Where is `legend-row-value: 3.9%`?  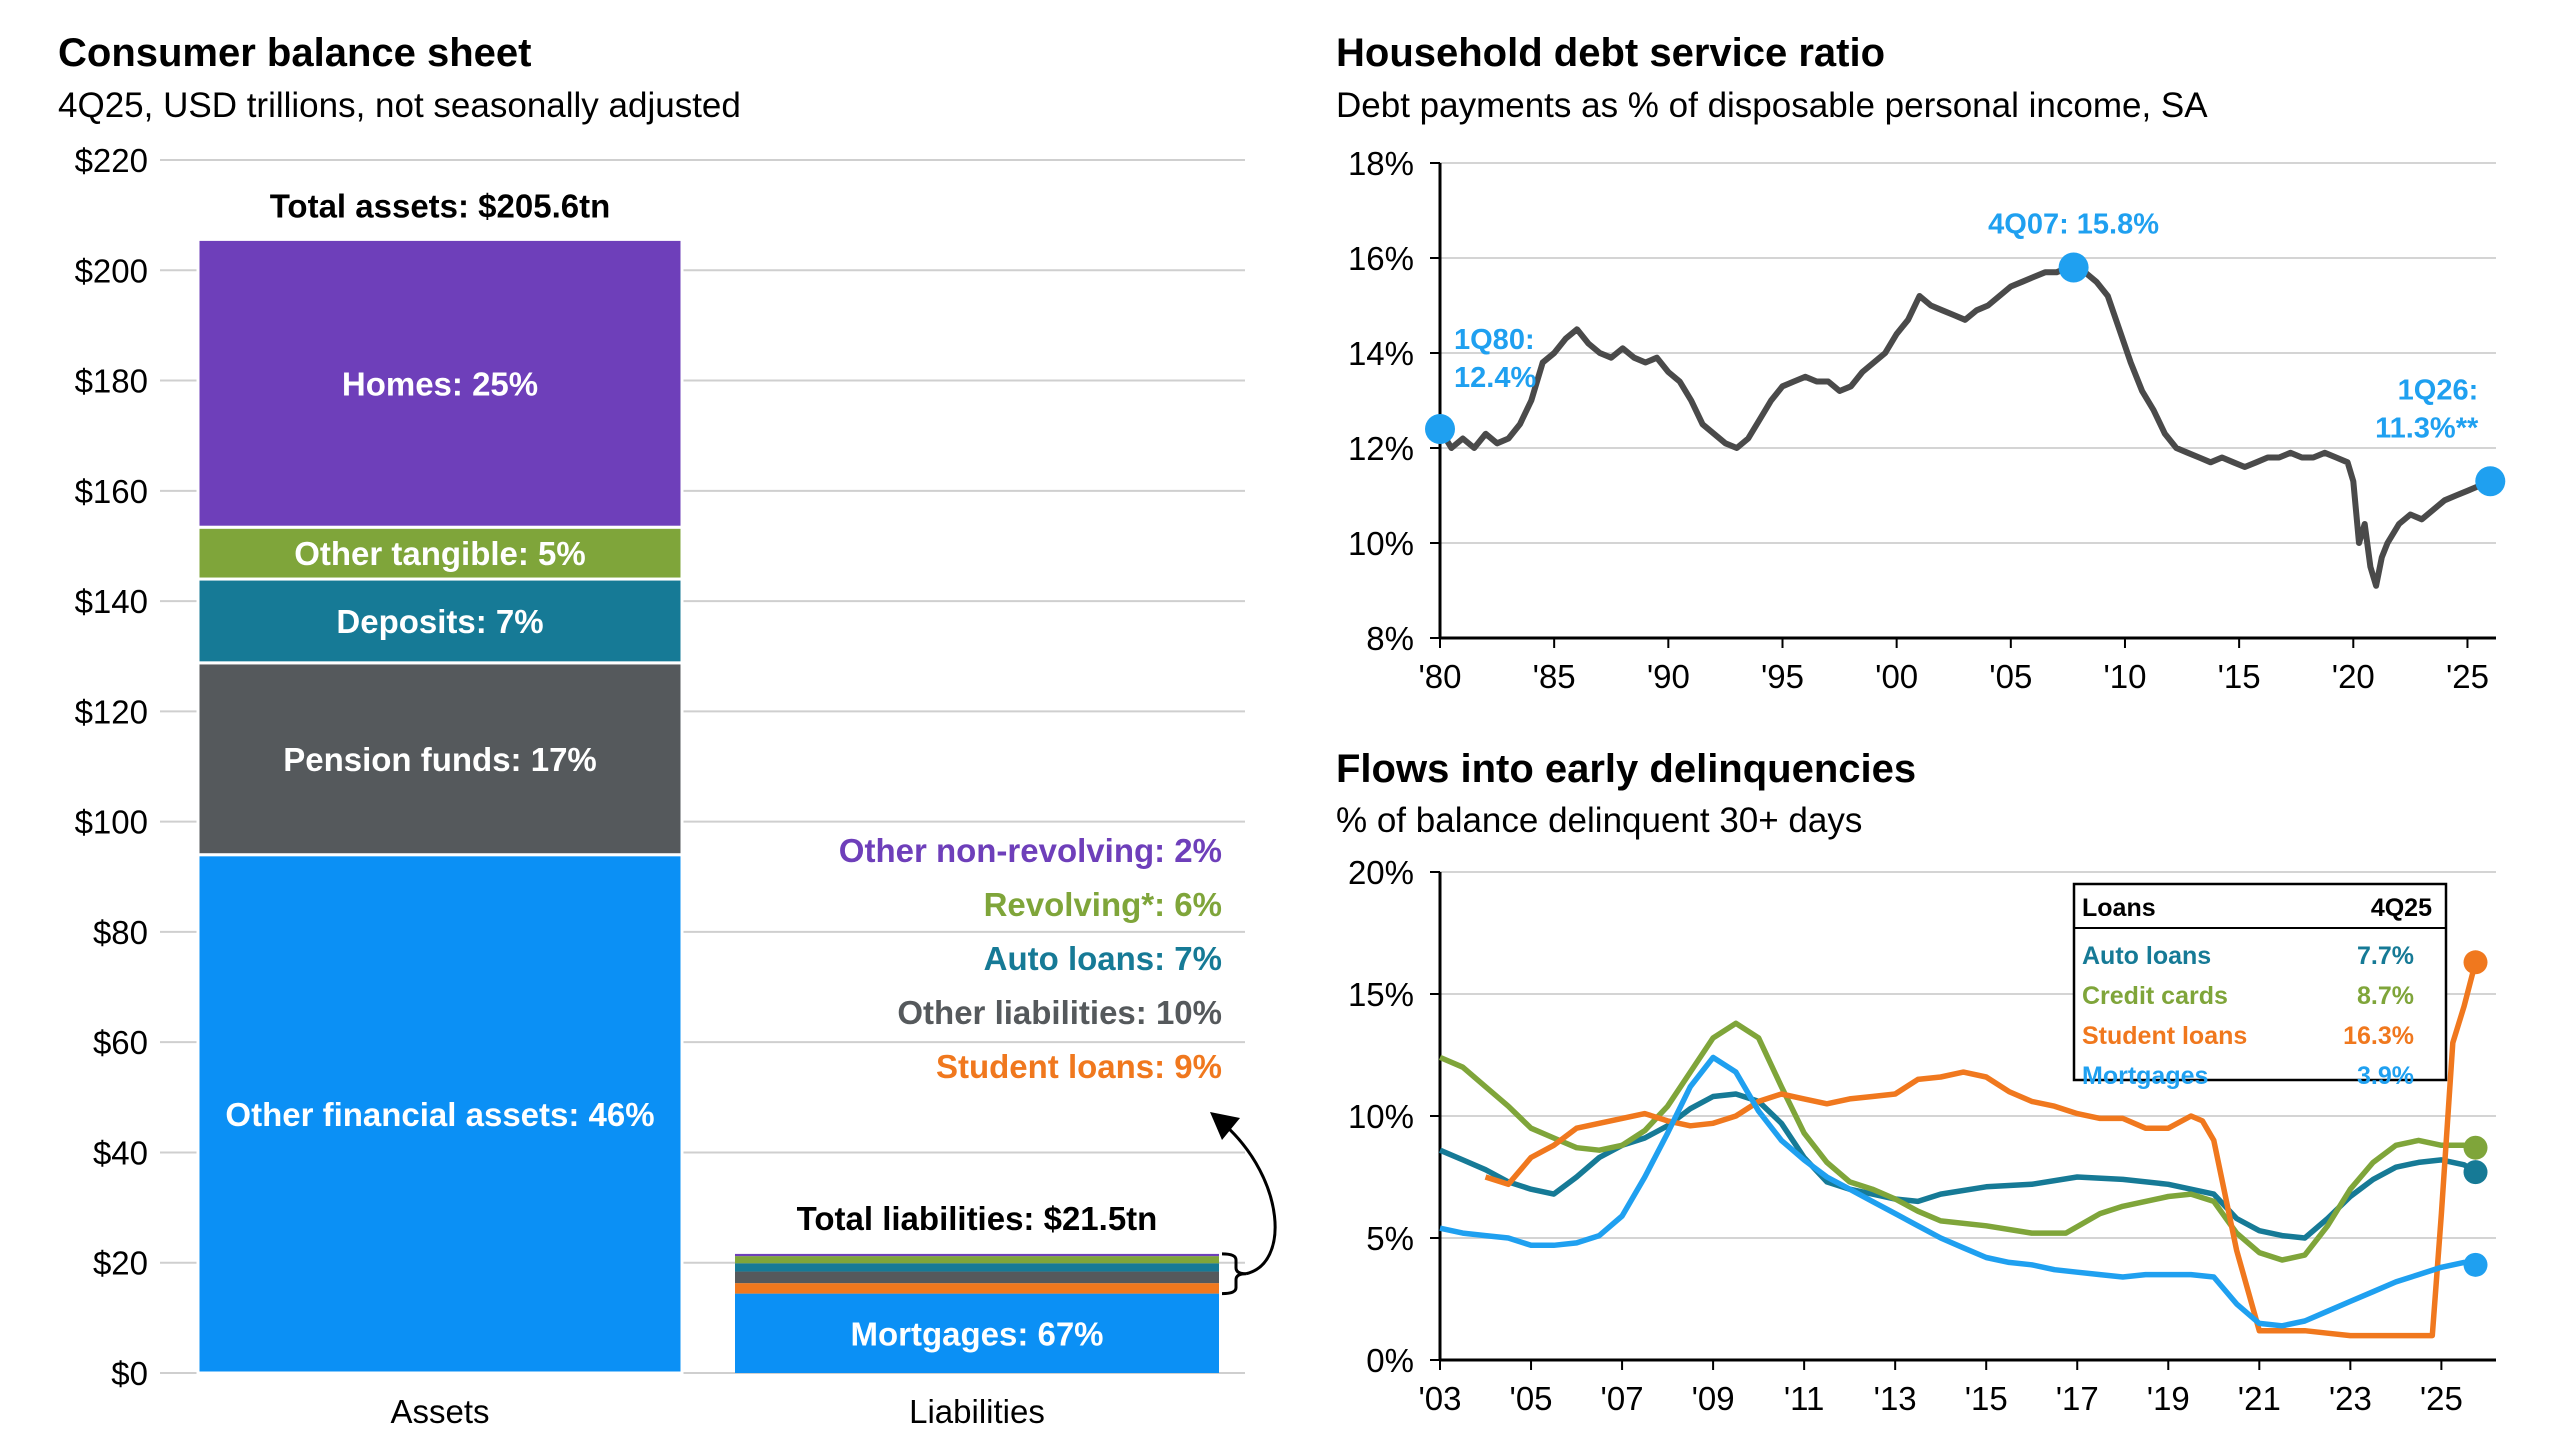
legend-row-value: 3.9% is located at coordinates (2385, 1076).